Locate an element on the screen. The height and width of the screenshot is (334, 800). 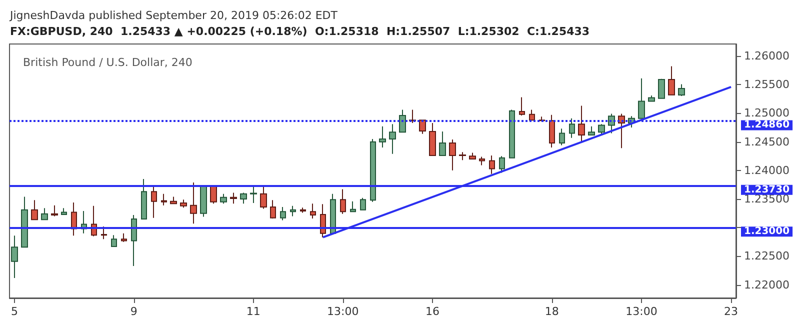
y-tick-label: 1.24000 is located at coordinates (767, 170).